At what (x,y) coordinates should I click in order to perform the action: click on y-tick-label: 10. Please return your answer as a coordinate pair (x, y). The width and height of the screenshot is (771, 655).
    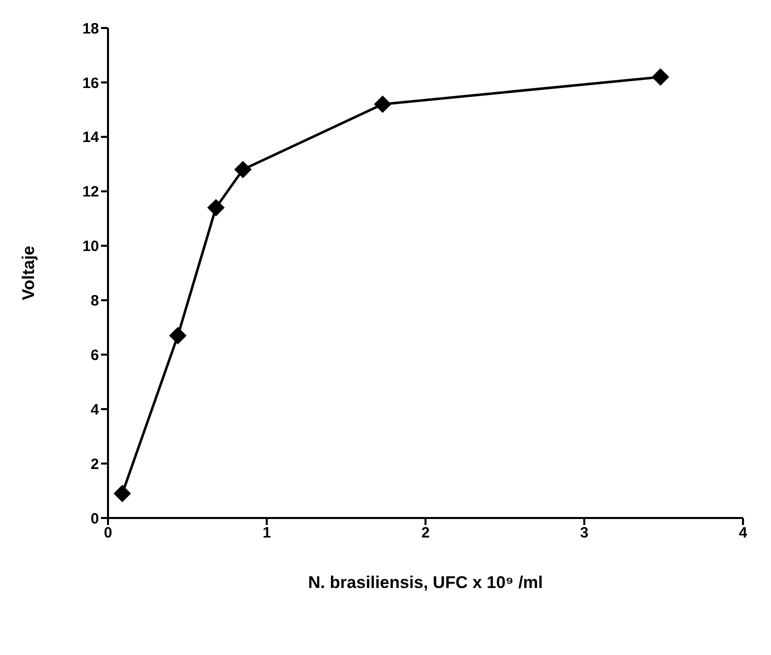
    Looking at the image, I should click on (90, 247).